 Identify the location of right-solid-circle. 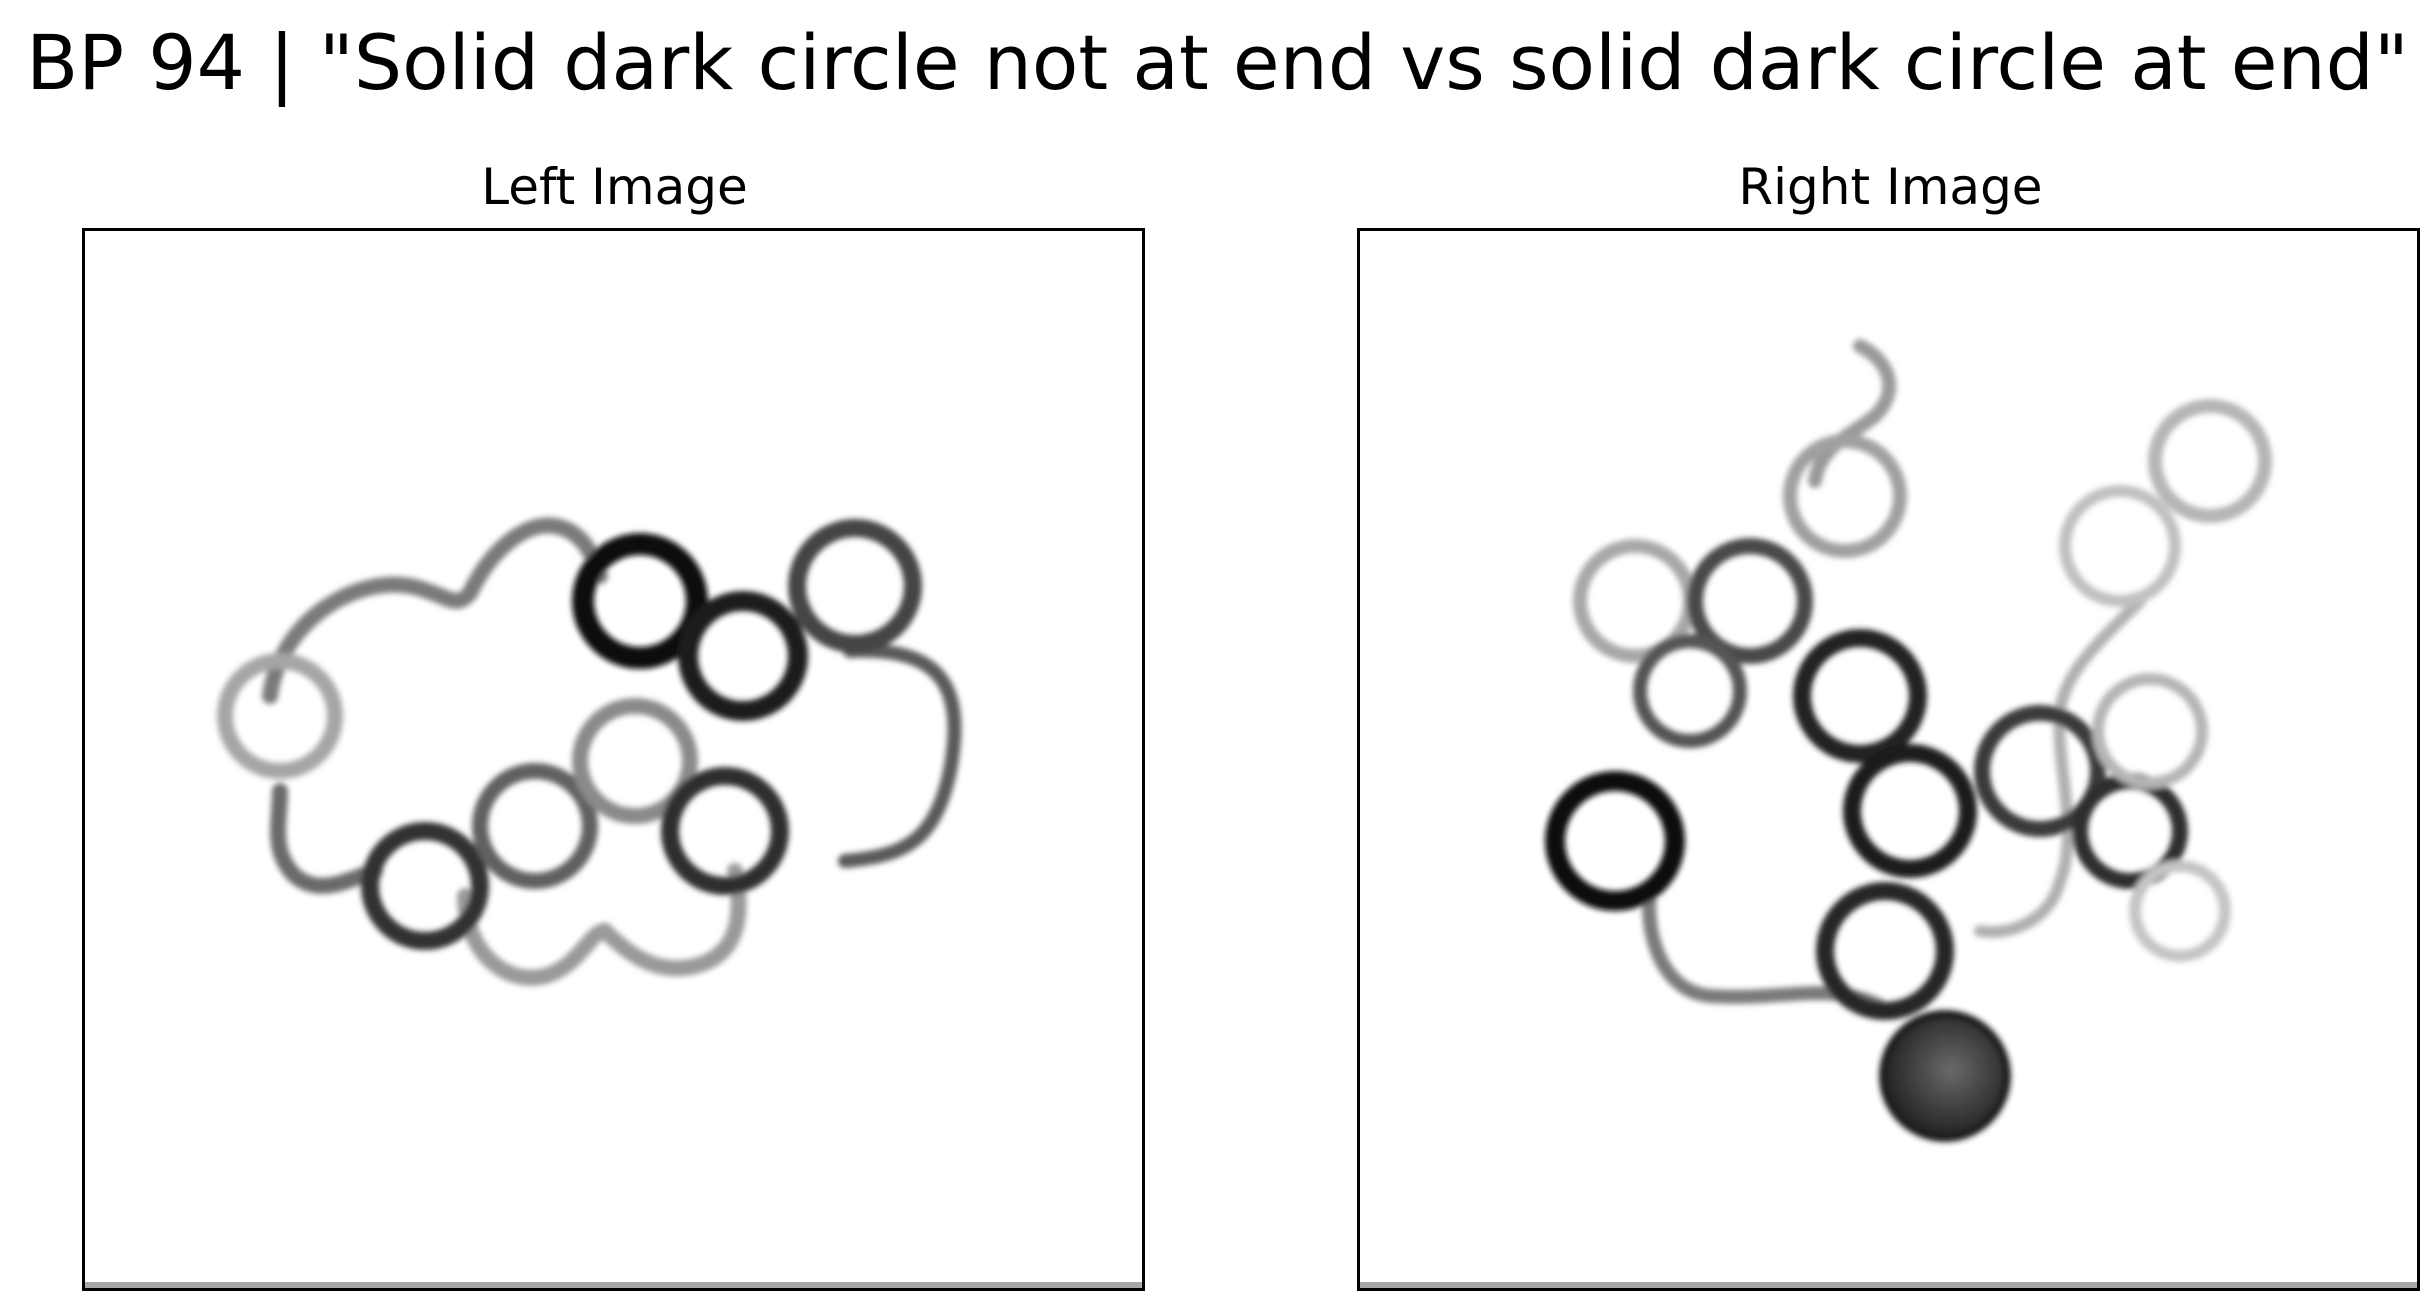
(1945, 1076).